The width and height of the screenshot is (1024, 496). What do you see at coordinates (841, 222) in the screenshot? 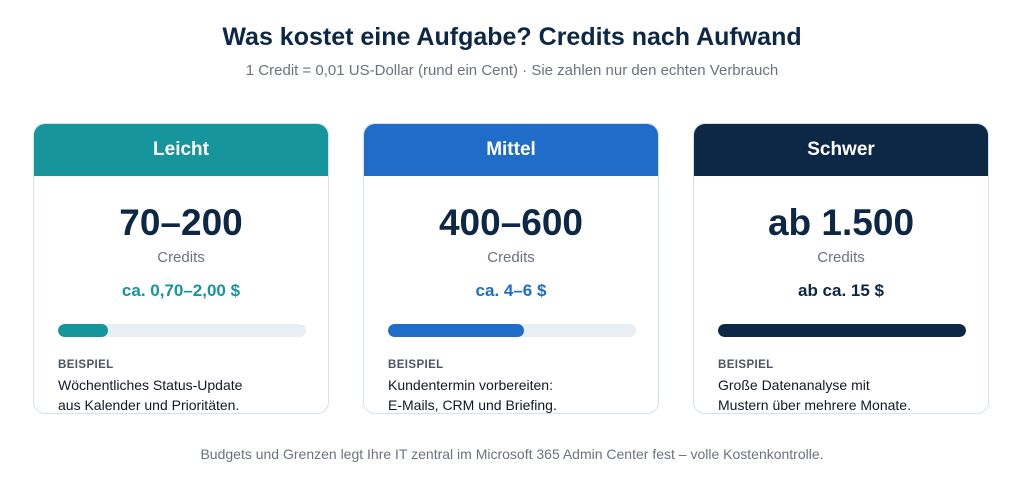
I see `credit-range: ab 1.500` at bounding box center [841, 222].